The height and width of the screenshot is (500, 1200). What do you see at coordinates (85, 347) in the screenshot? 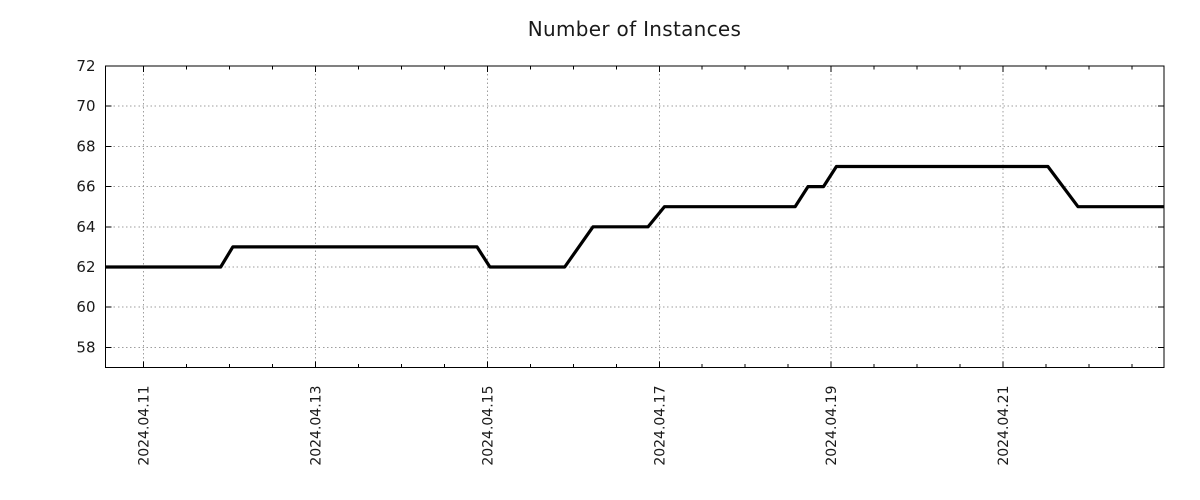
I see `y-tick-label: 58` at bounding box center [85, 347].